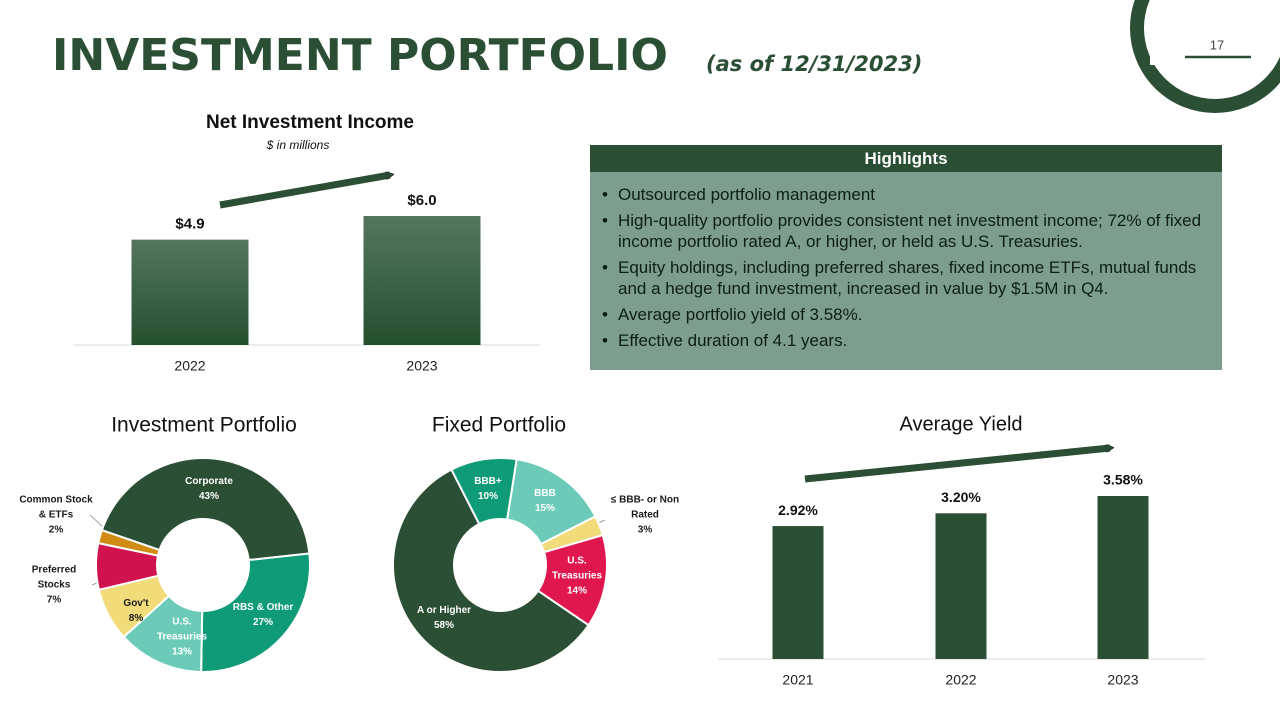 This screenshot has height=720, width=1280. I want to click on category-label: BBB, so click(545, 493).